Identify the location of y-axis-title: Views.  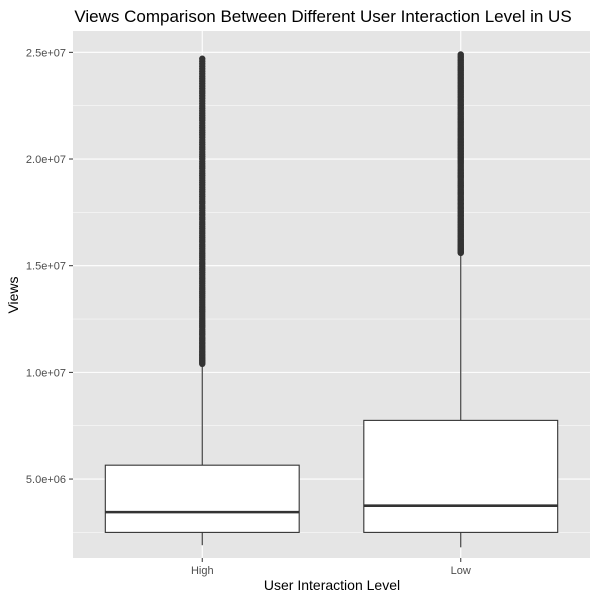
(13, 294).